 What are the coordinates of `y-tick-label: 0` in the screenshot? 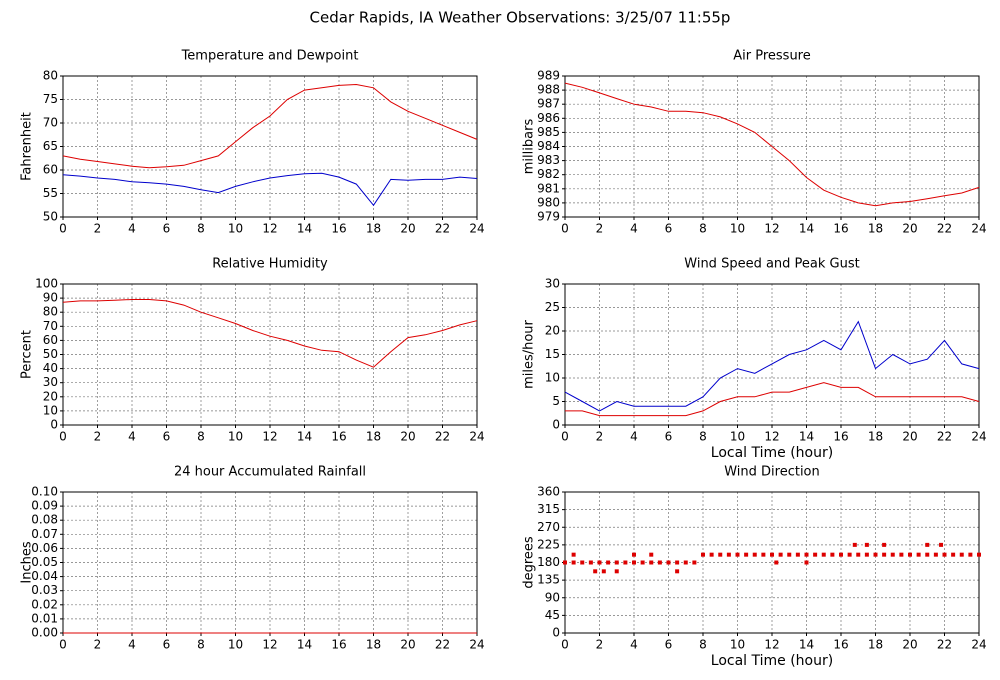 It's located at (556, 425).